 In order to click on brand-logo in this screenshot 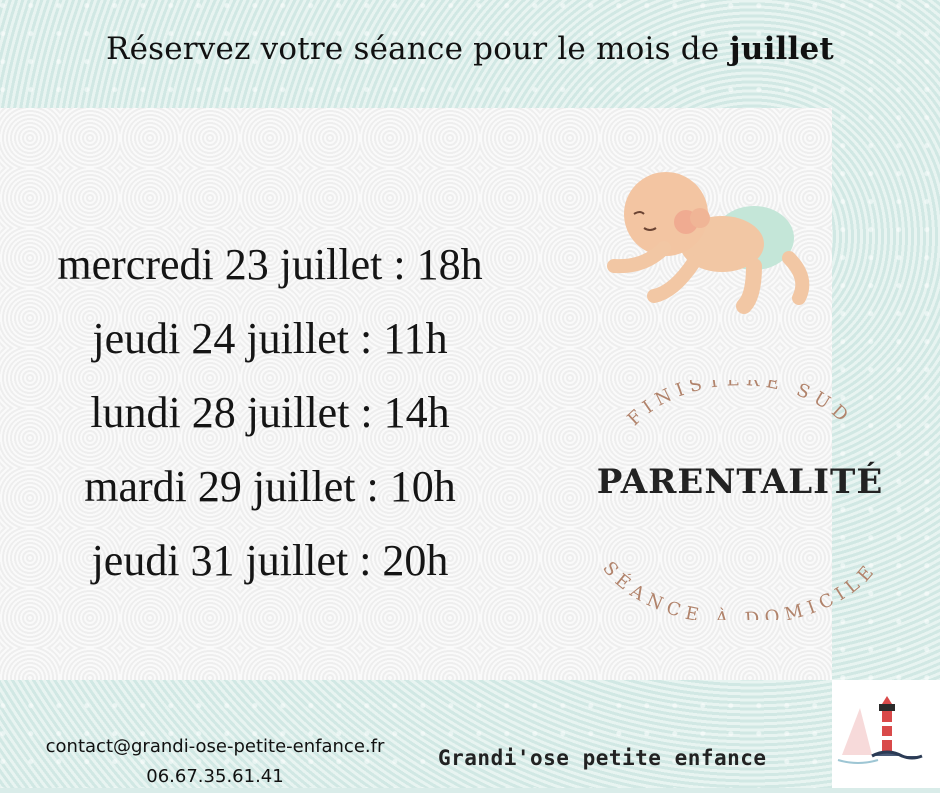, I will do `click(886, 734)`.